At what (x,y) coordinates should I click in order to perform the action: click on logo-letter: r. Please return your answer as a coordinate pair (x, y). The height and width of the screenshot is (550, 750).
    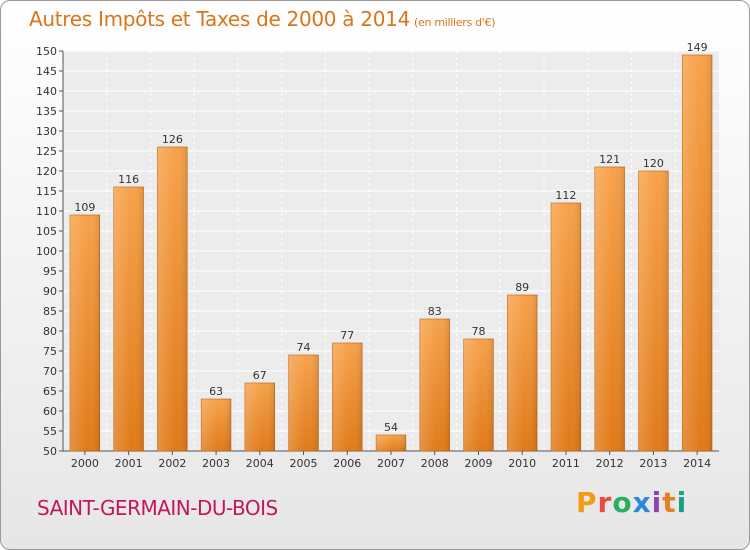
    Looking at the image, I should click on (605, 502).